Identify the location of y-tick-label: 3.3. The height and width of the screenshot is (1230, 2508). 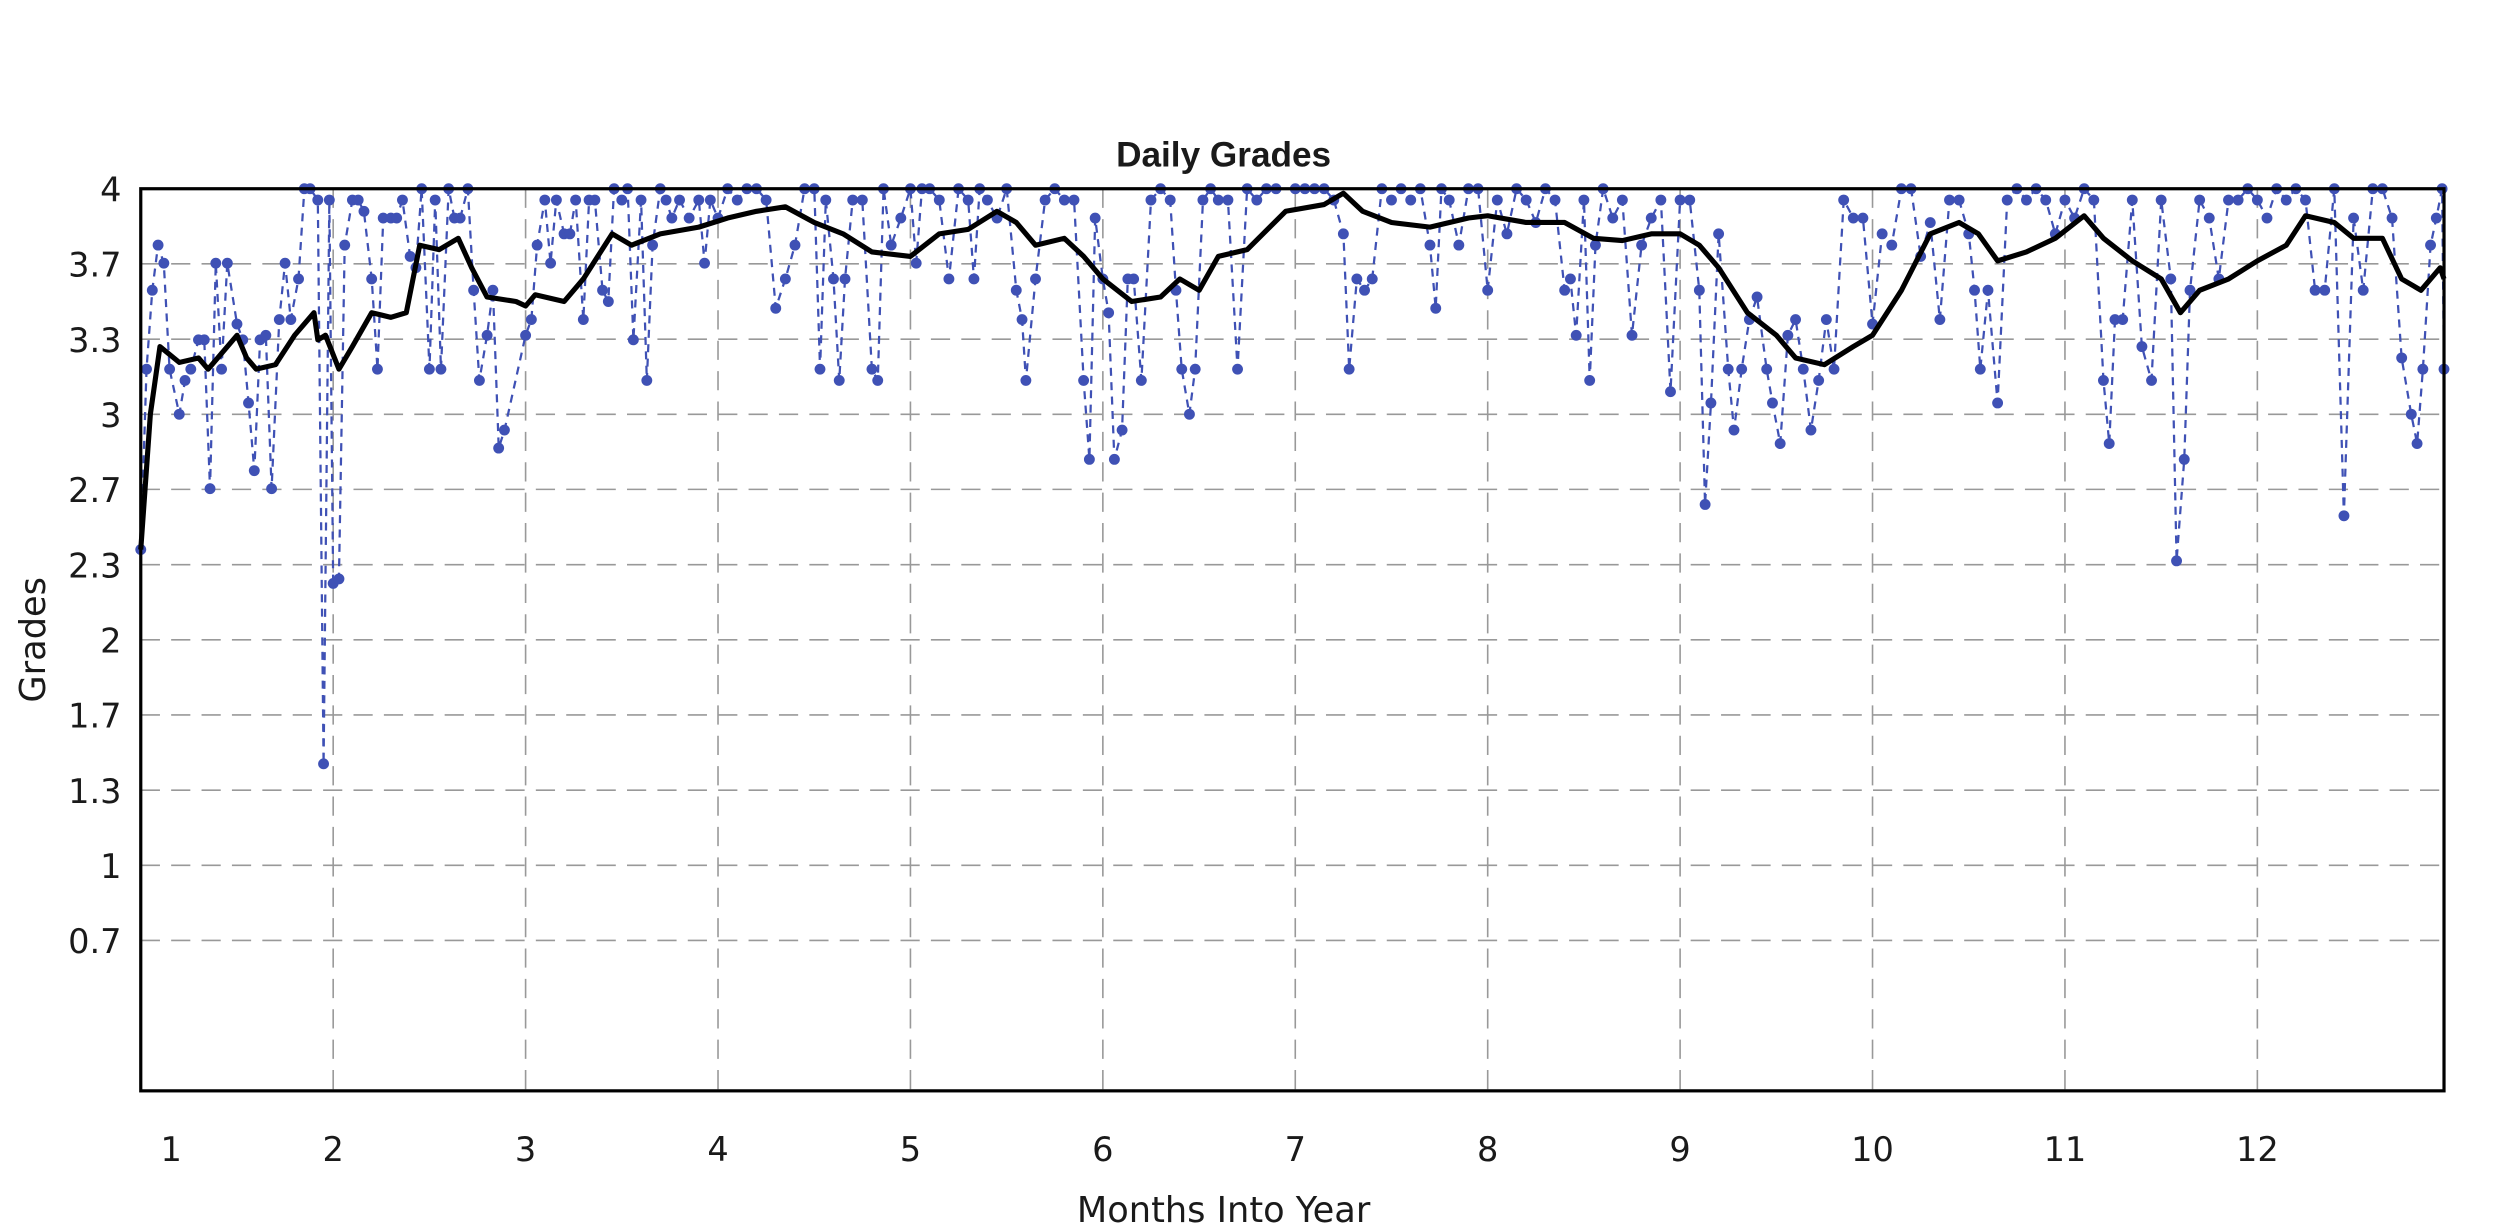
(94, 340).